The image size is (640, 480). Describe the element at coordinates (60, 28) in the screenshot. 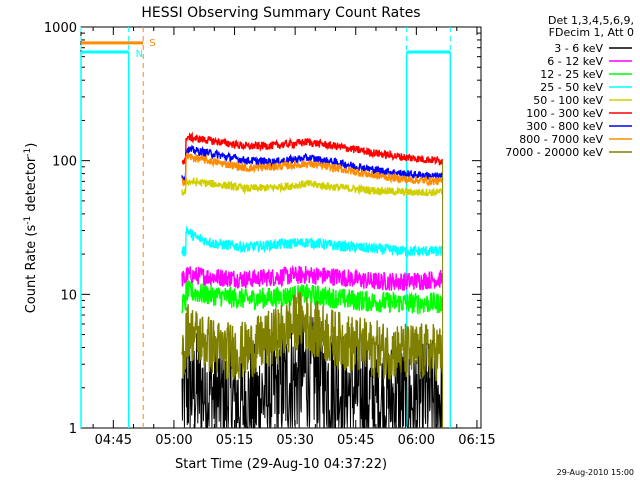

I see `y-tick-label: 1000` at that location.